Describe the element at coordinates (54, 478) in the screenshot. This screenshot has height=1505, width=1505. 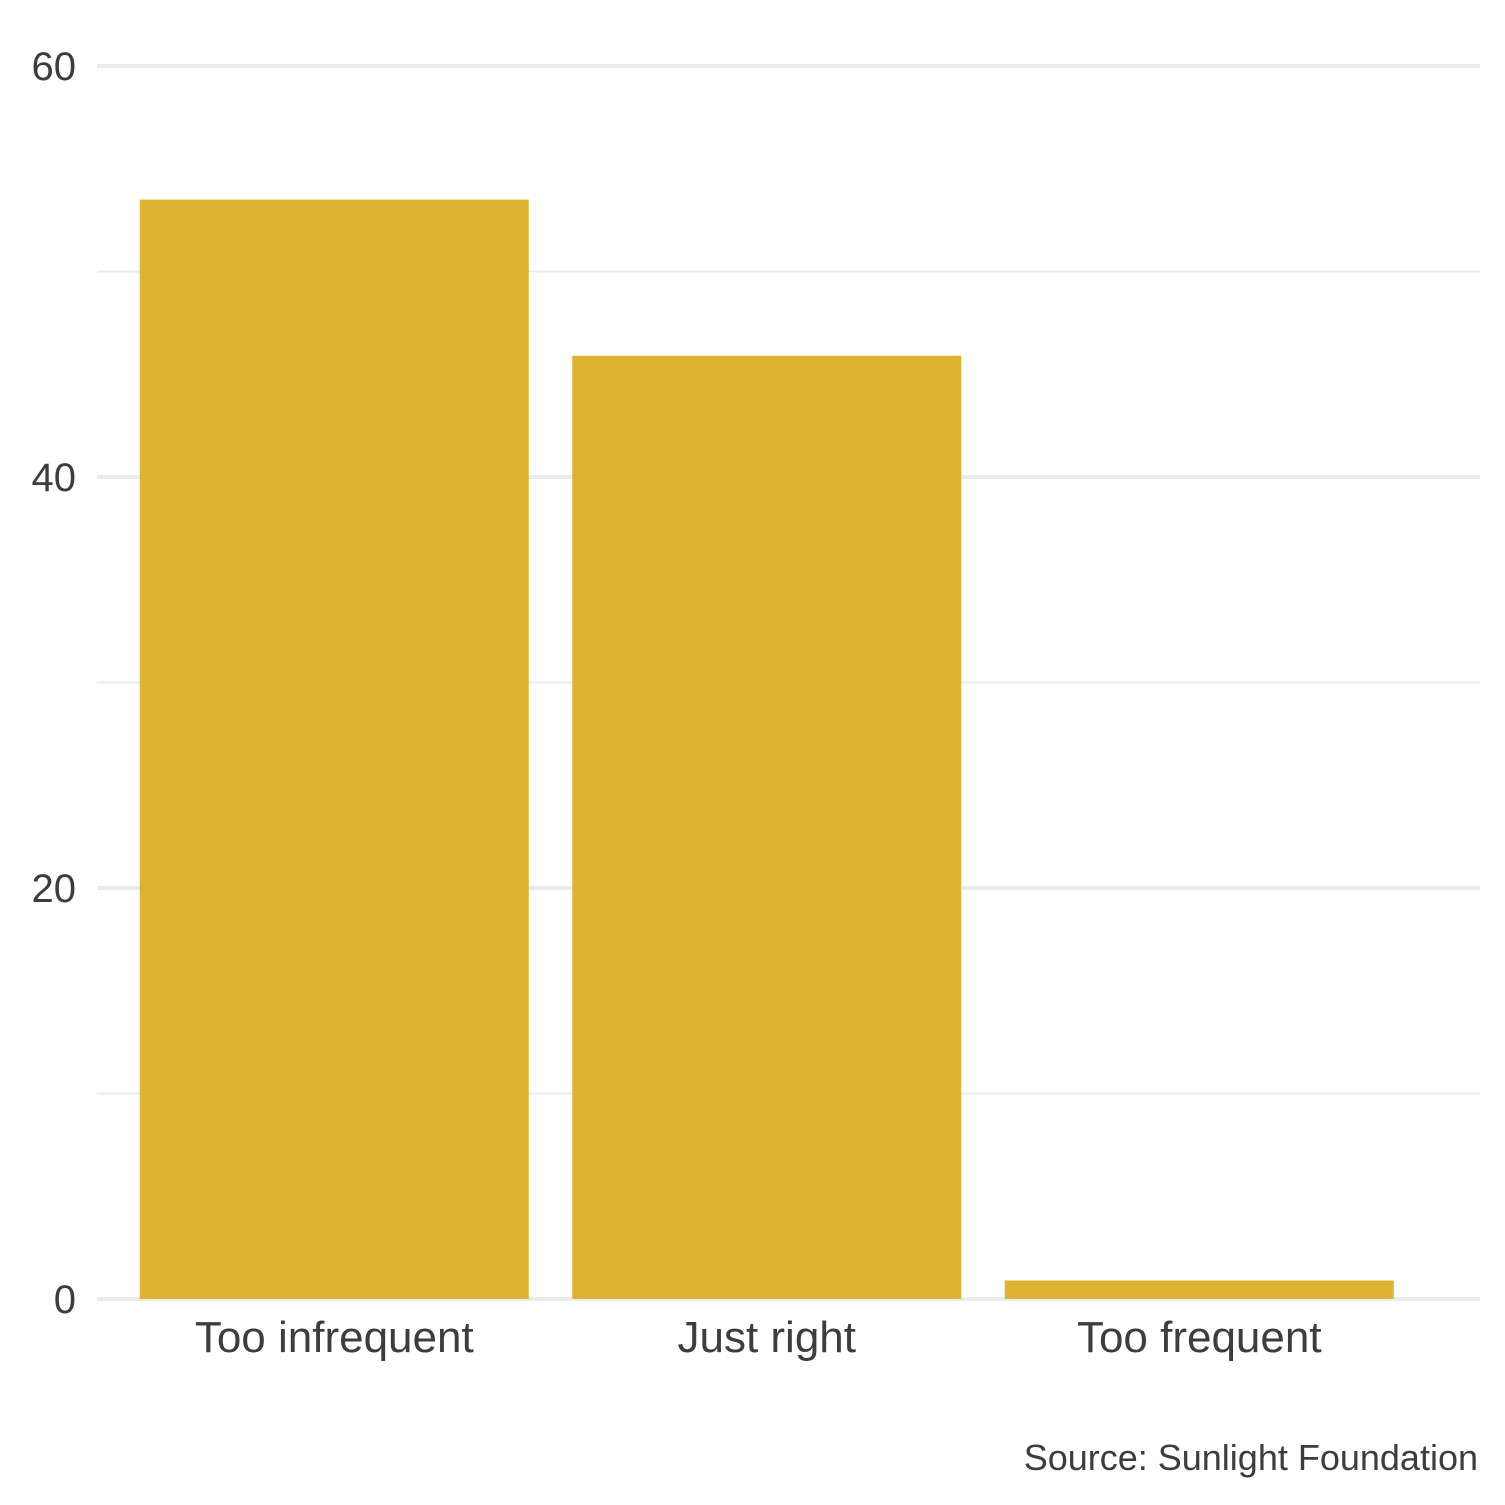
I see `y-tick-label: 40` at that location.